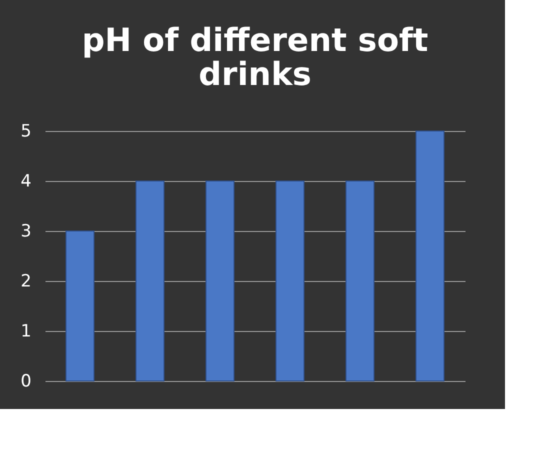 Image resolution: width=541 pixels, height=469 pixels. Describe the element at coordinates (255, 57) in the screenshot. I see `chart-title: pH of different soft drinks` at that location.